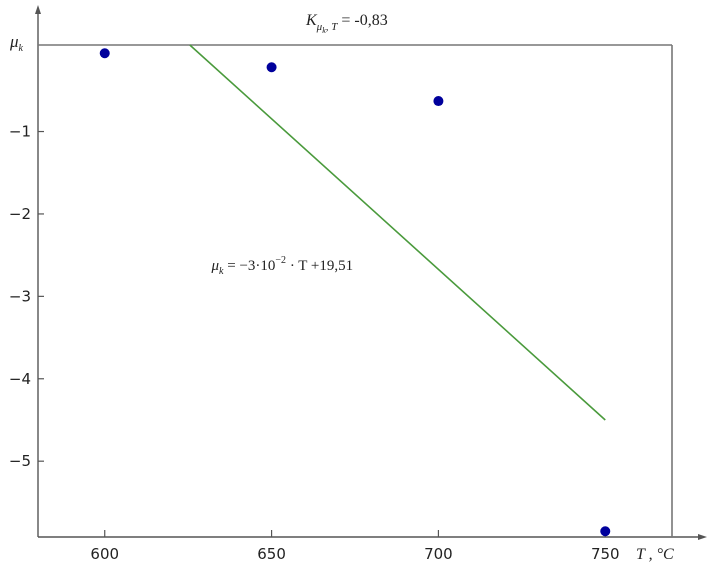 The width and height of the screenshot is (710, 567). Describe the element at coordinates (20, 214) in the screenshot. I see `y-tick-label: −2` at that location.